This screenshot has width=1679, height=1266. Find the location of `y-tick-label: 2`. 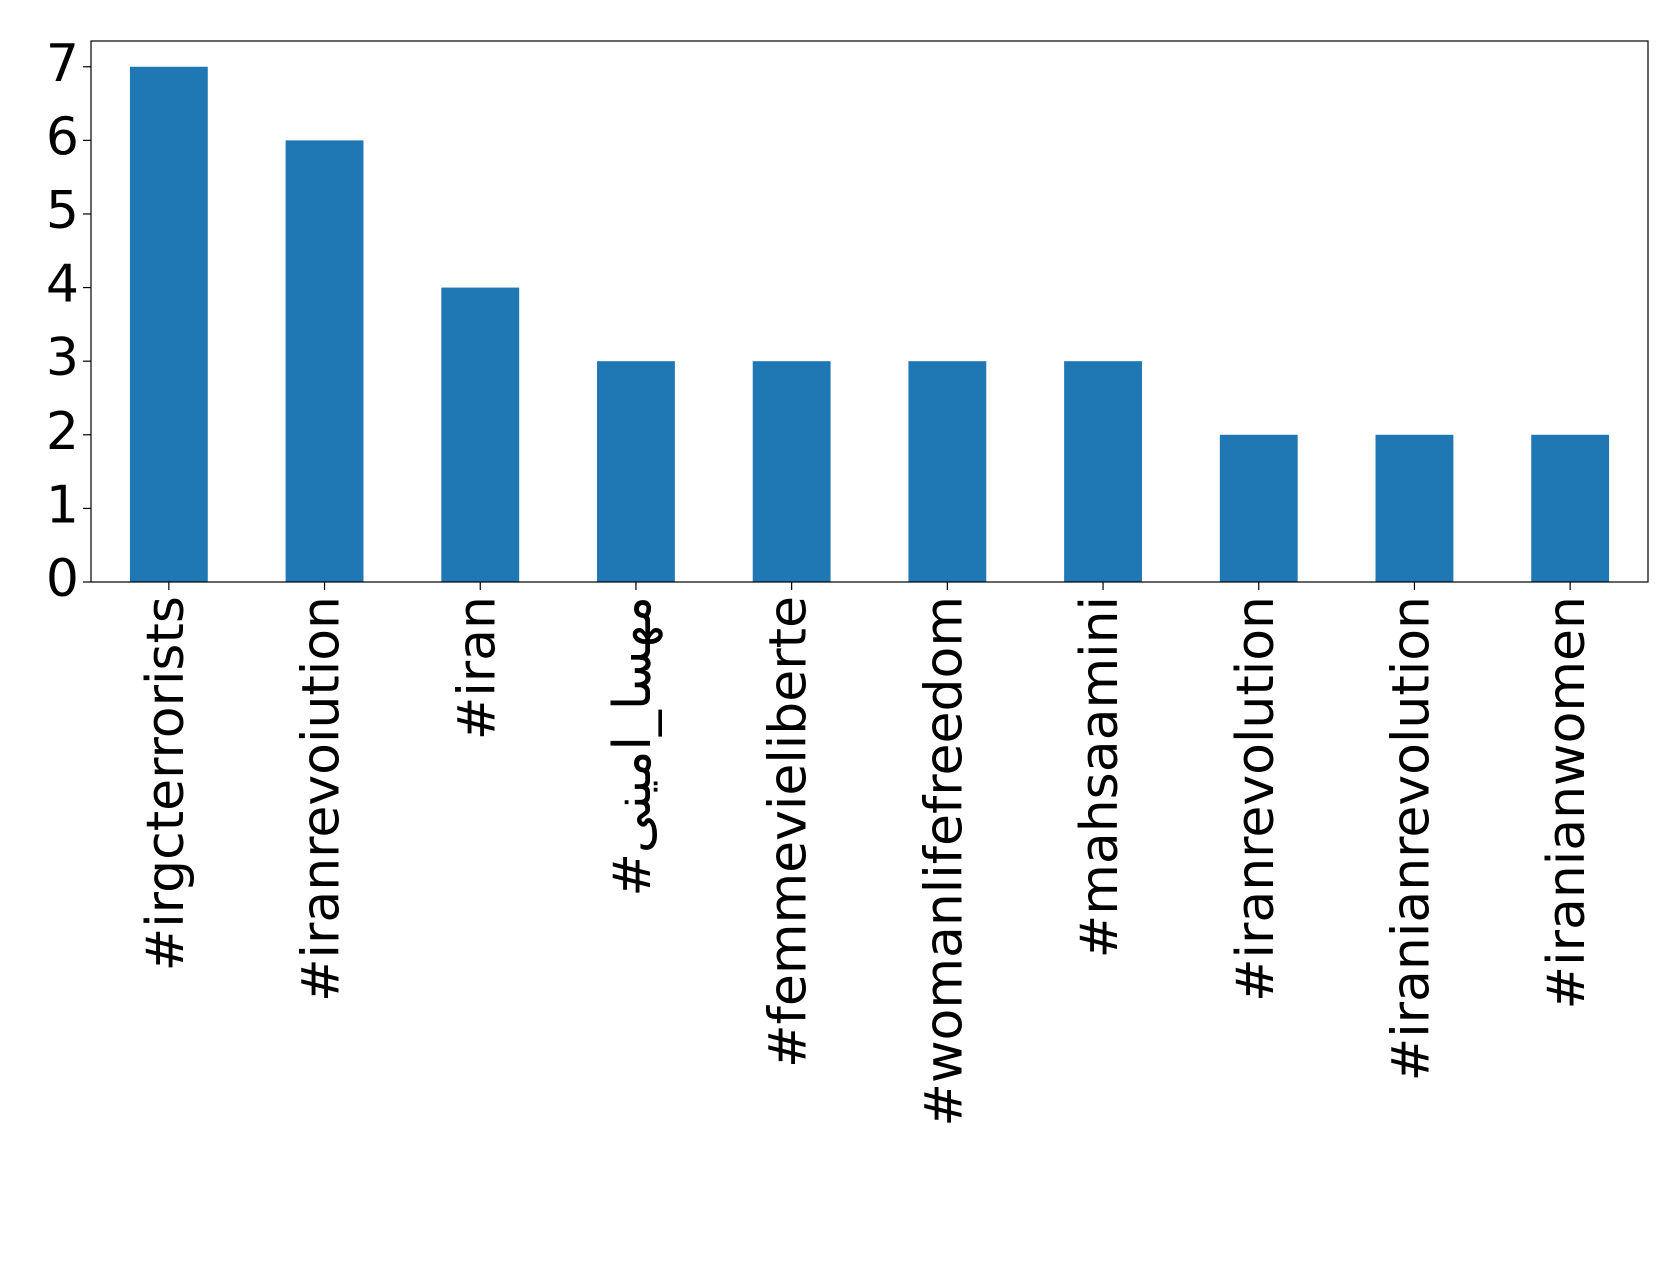

y-tick-label: 2 is located at coordinates (62, 432).